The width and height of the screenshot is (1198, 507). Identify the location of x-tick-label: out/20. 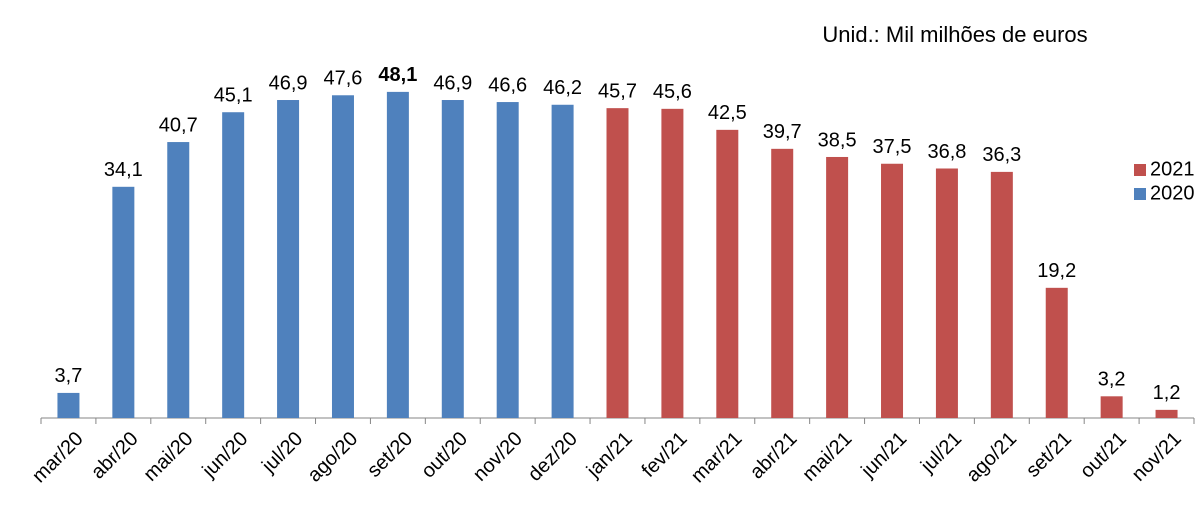
(444, 455).